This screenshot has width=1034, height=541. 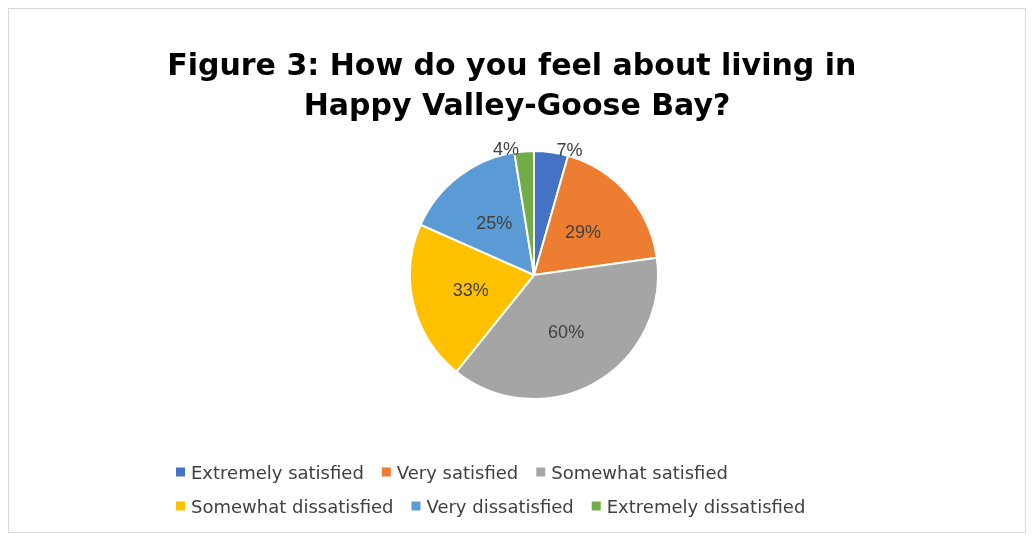 I want to click on data-label: 29%, so click(x=583, y=232).